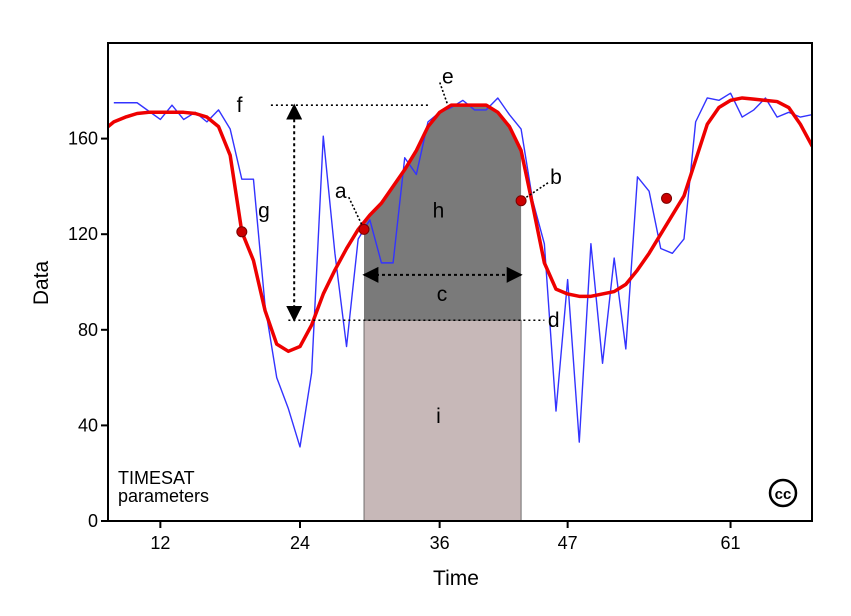  I want to click on annotation-e-leader, so click(444, 94).